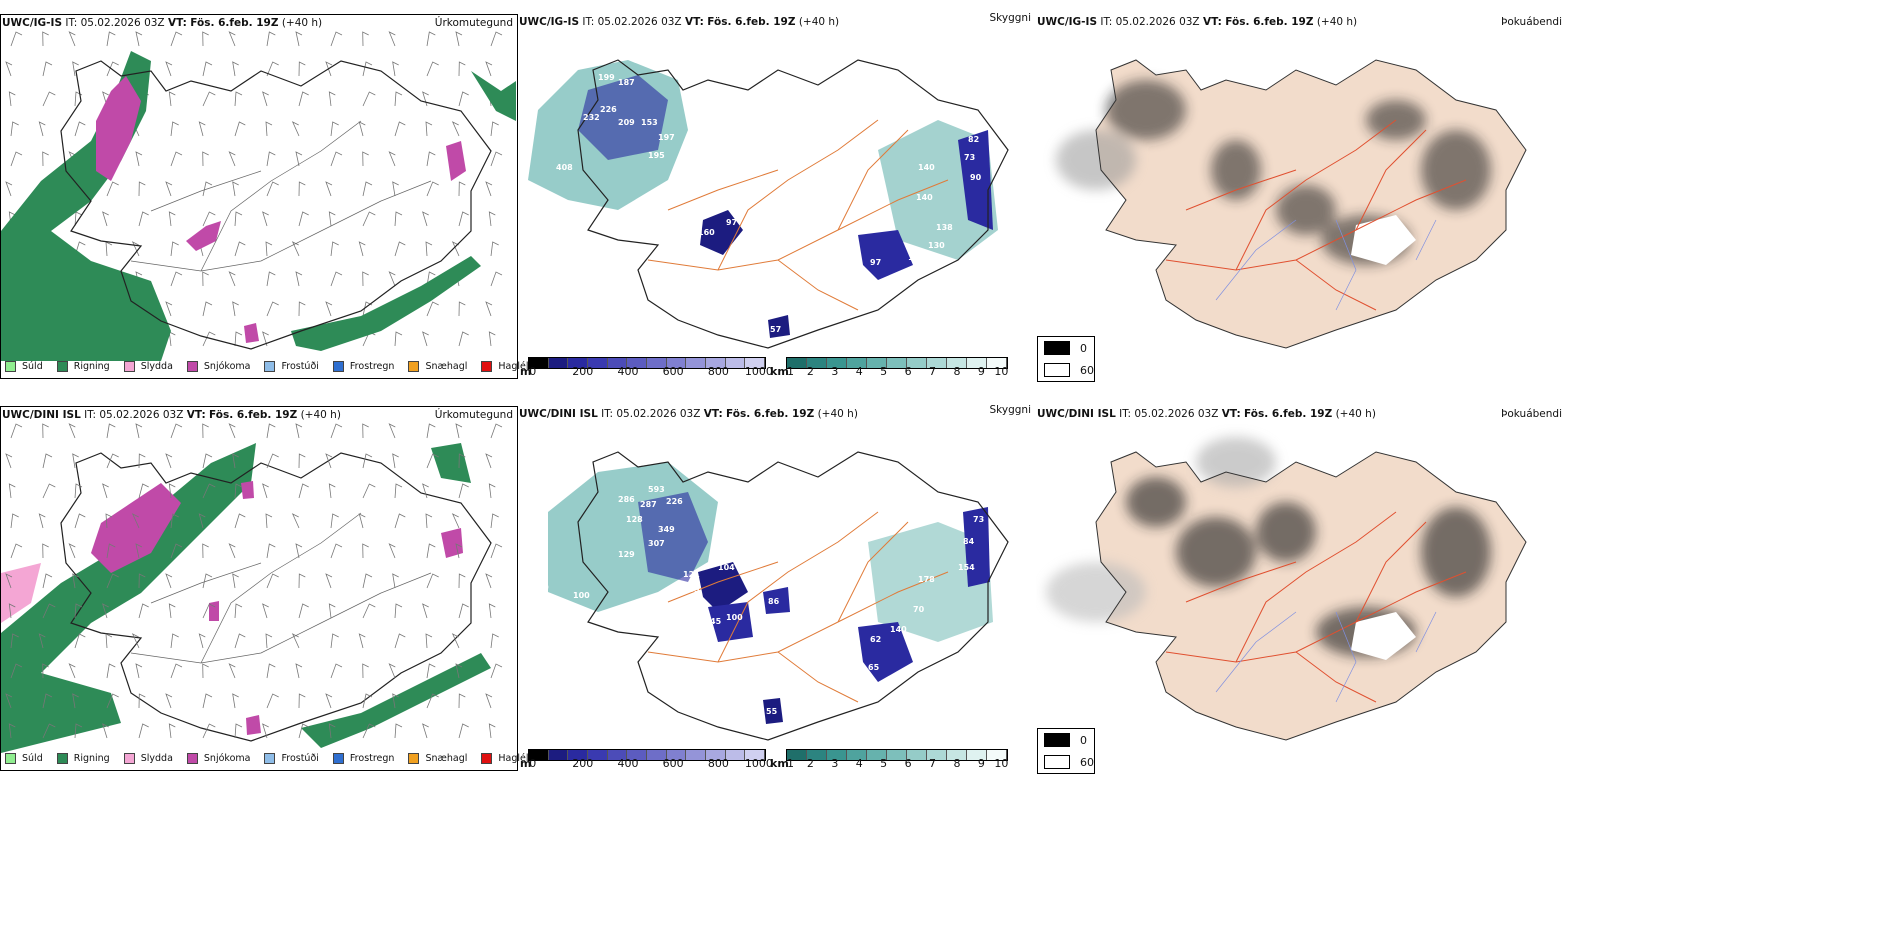 The image size is (1900, 950). I want to click on panel-name: Skyggni, so click(1010, 18).